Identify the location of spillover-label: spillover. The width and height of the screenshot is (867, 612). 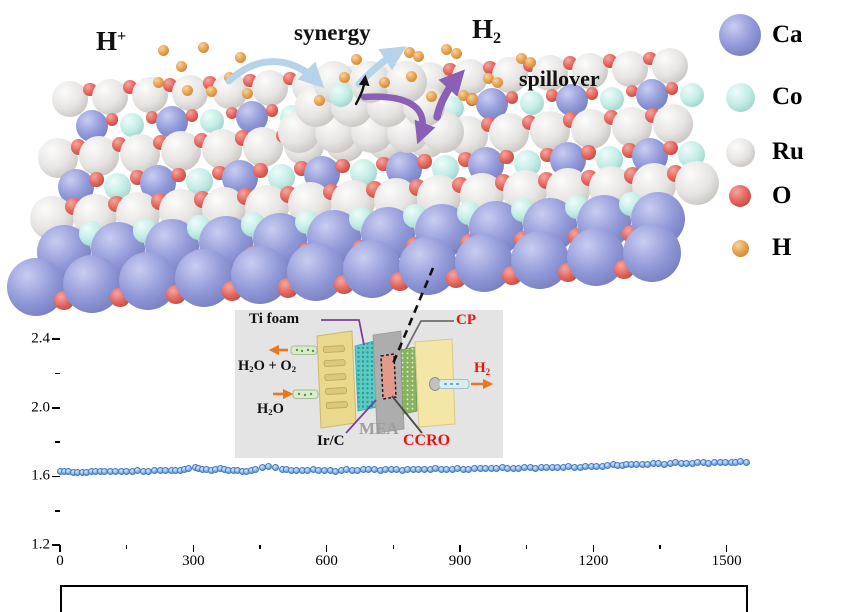
(559, 78).